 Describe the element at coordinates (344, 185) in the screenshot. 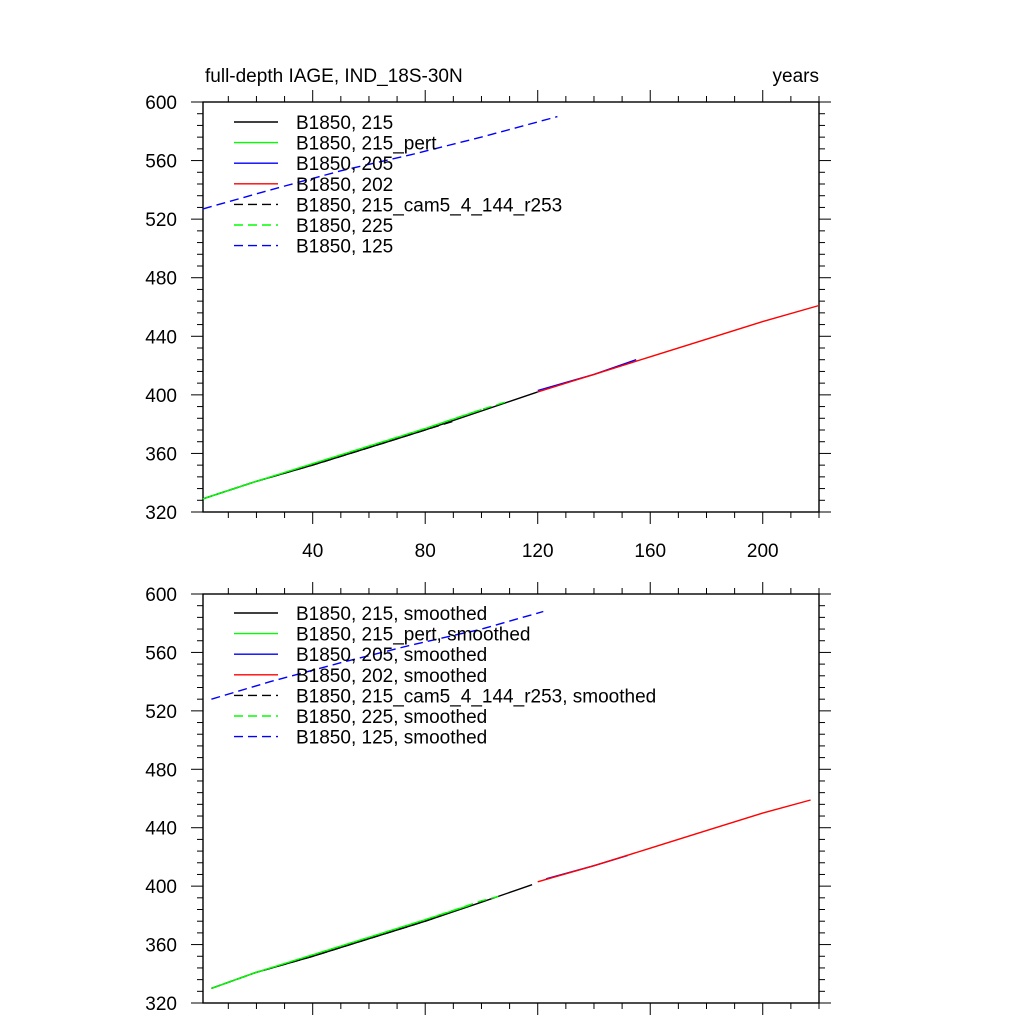

I see `legend-label: B1850, 202` at that location.